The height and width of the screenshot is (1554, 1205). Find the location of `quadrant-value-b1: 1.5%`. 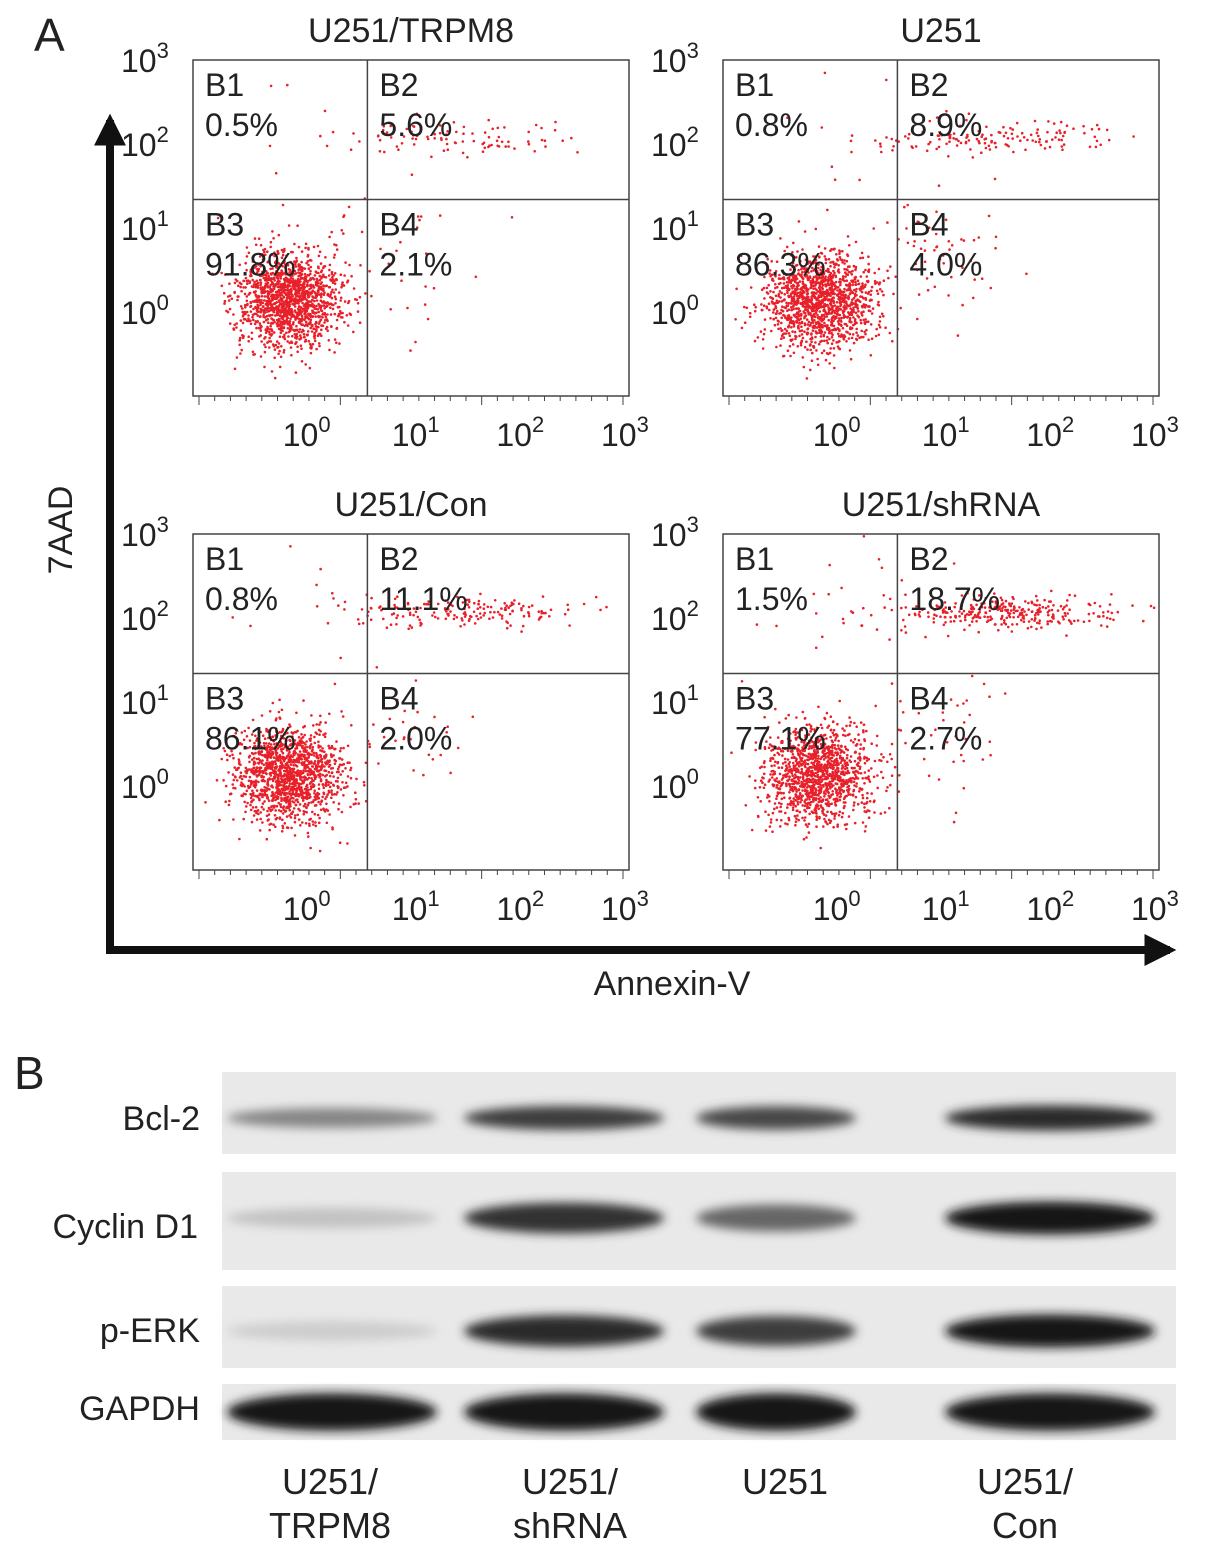

quadrant-value-b1: 1.5% is located at coordinates (771, 599).